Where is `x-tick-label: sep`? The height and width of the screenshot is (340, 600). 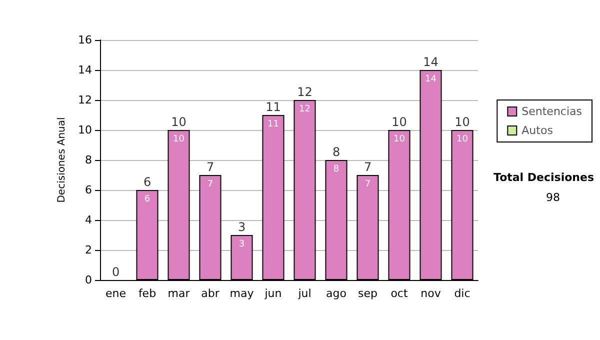 x-tick-label: sep is located at coordinates (368, 293).